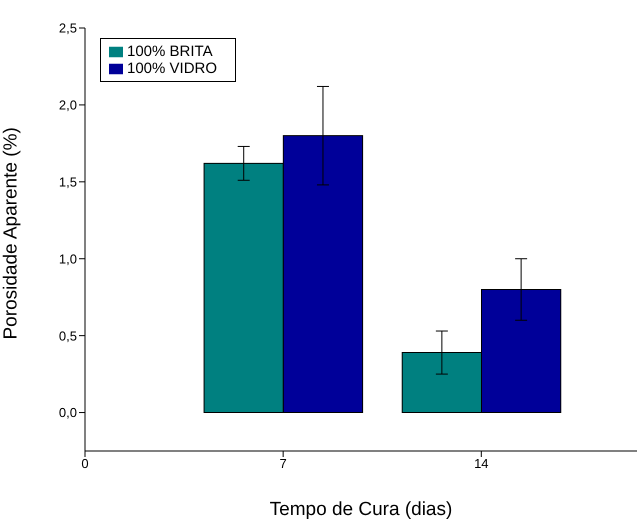 Image resolution: width=639 pixels, height=519 pixels. Describe the element at coordinates (172, 68) in the screenshot. I see `legend-label: 100% VIDRO` at that location.